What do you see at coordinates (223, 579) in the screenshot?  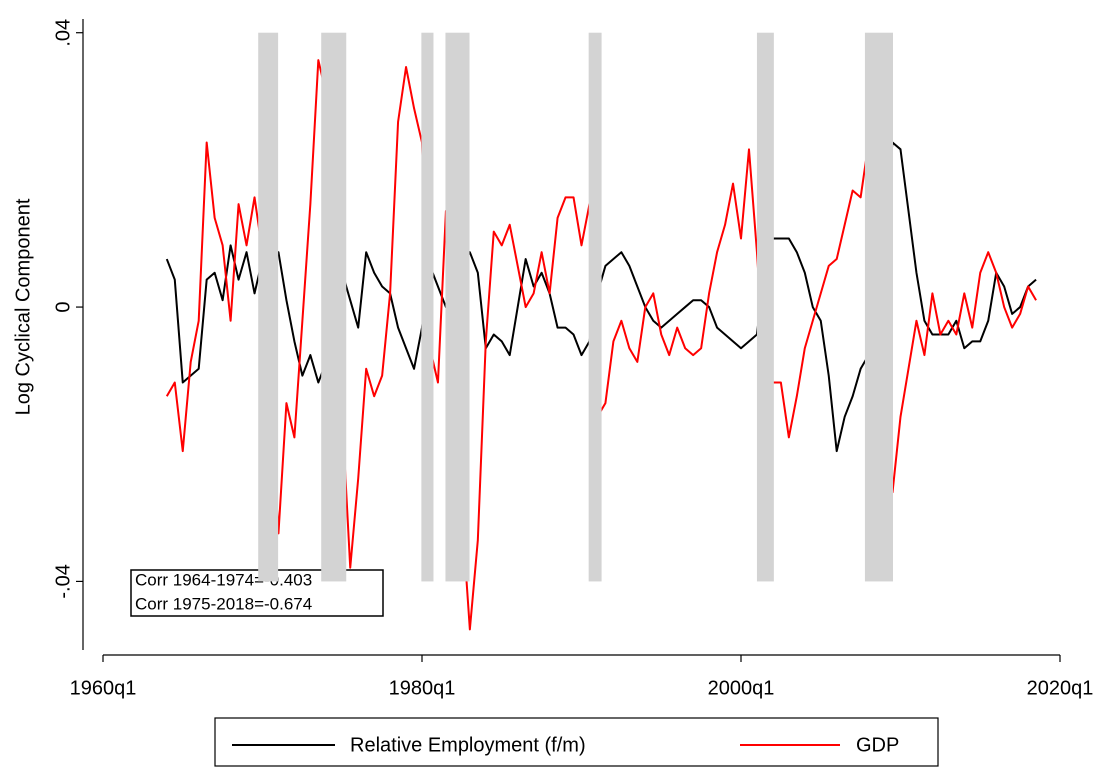 I see `annotation: Corr 1964-1974=-0.403` at bounding box center [223, 579].